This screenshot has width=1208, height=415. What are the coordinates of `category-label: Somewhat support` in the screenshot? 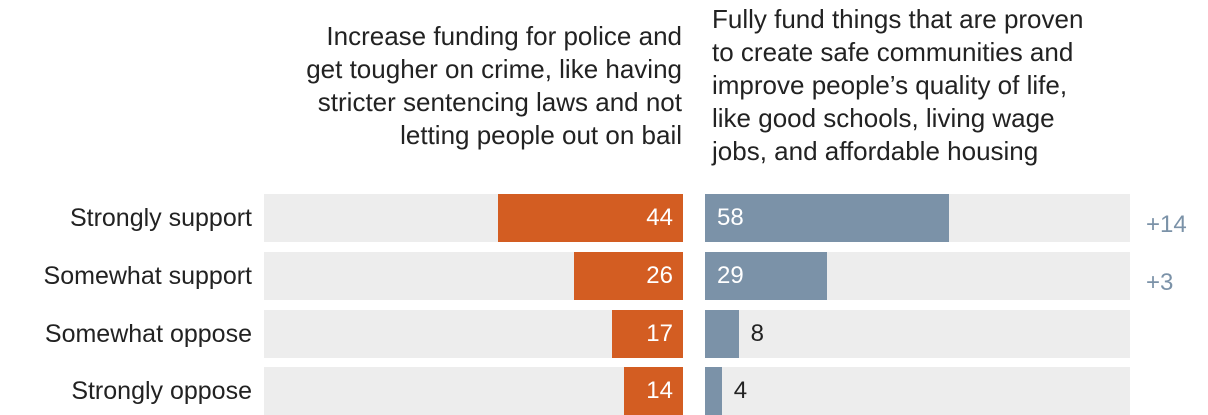 It's located at (147, 276).